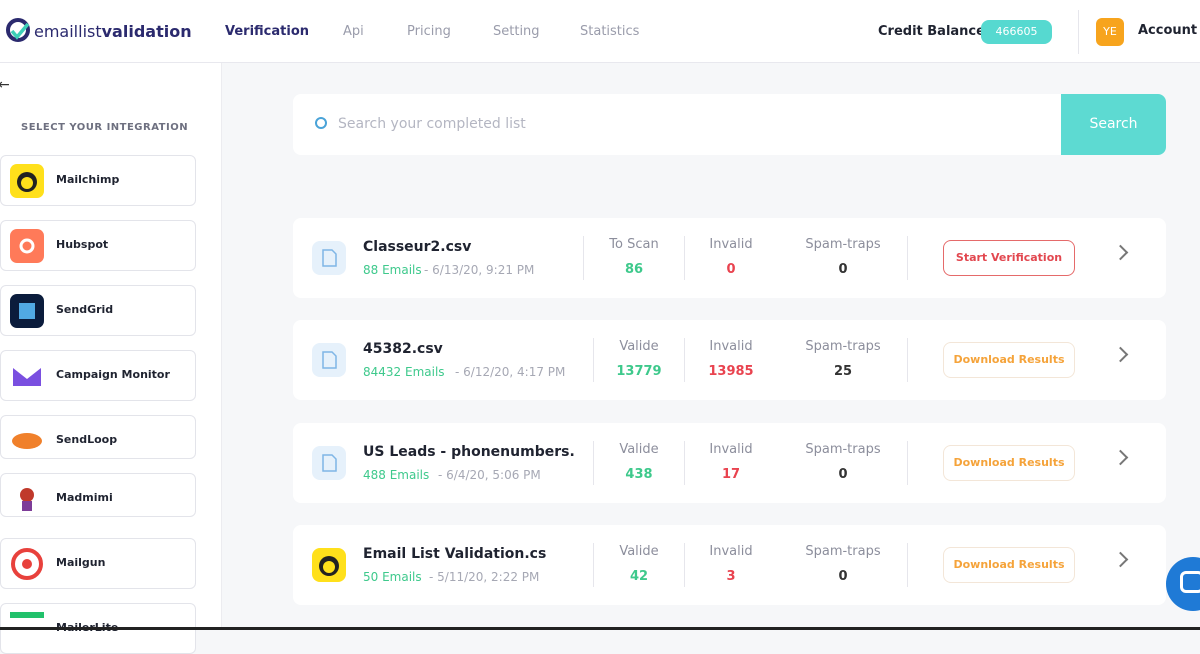  What do you see at coordinates (403, 349) in the screenshot?
I see `file-name: 45382.csv` at bounding box center [403, 349].